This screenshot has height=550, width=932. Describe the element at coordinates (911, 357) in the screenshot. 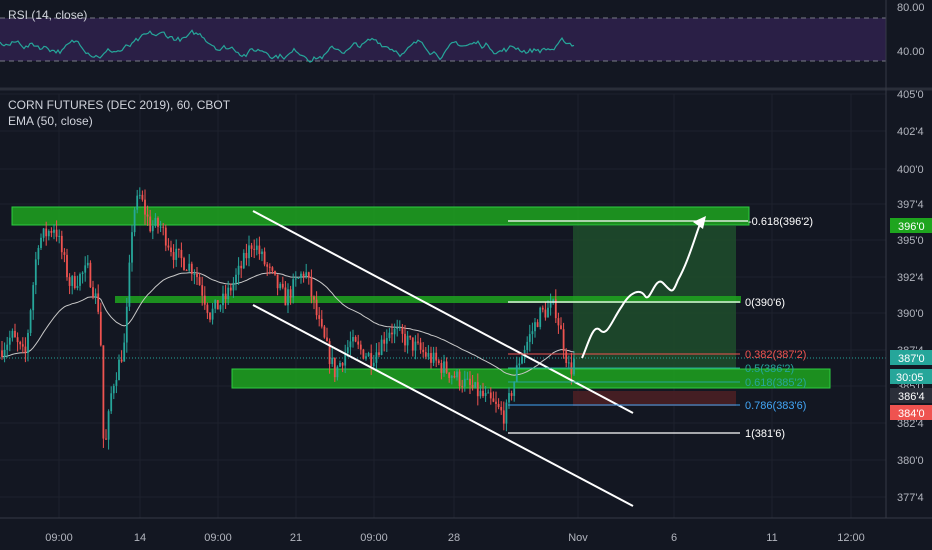

I see `price-tag-last` at that location.